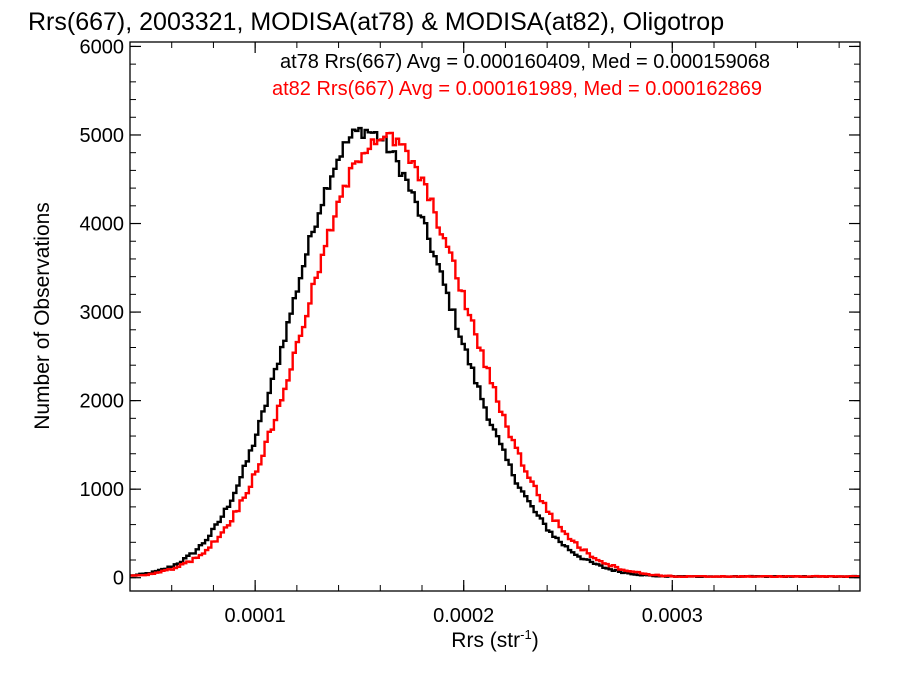 The image size is (900, 675). I want to click on x-tick-label: 0.0001, so click(255, 616).